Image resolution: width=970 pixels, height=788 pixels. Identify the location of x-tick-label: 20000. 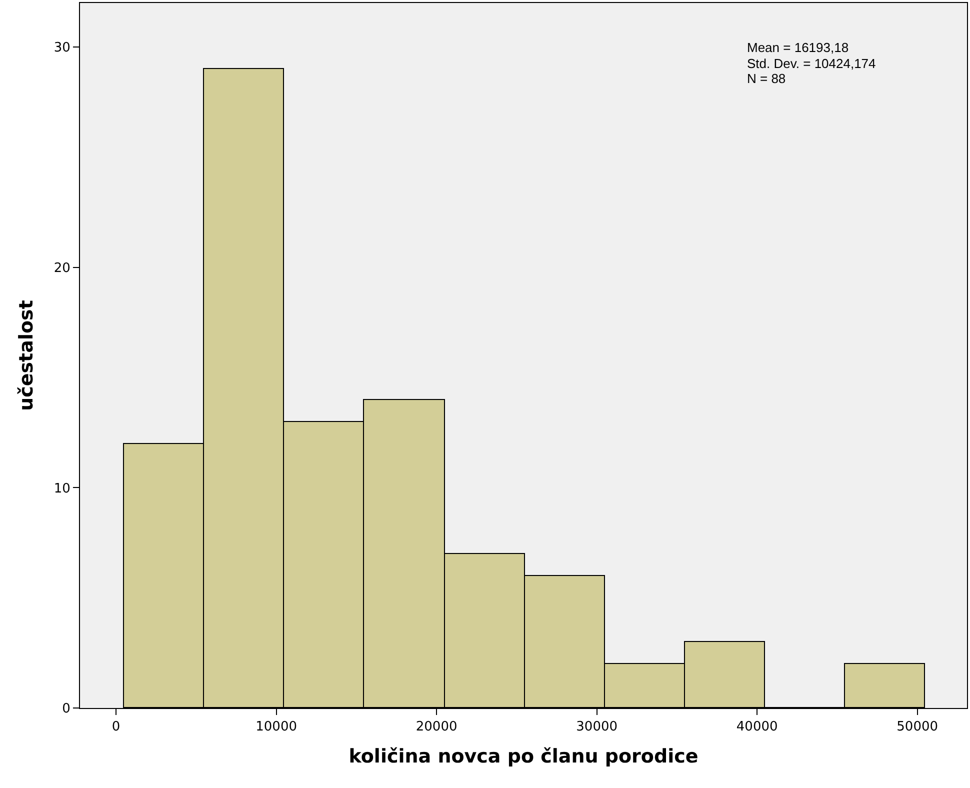
(437, 727).